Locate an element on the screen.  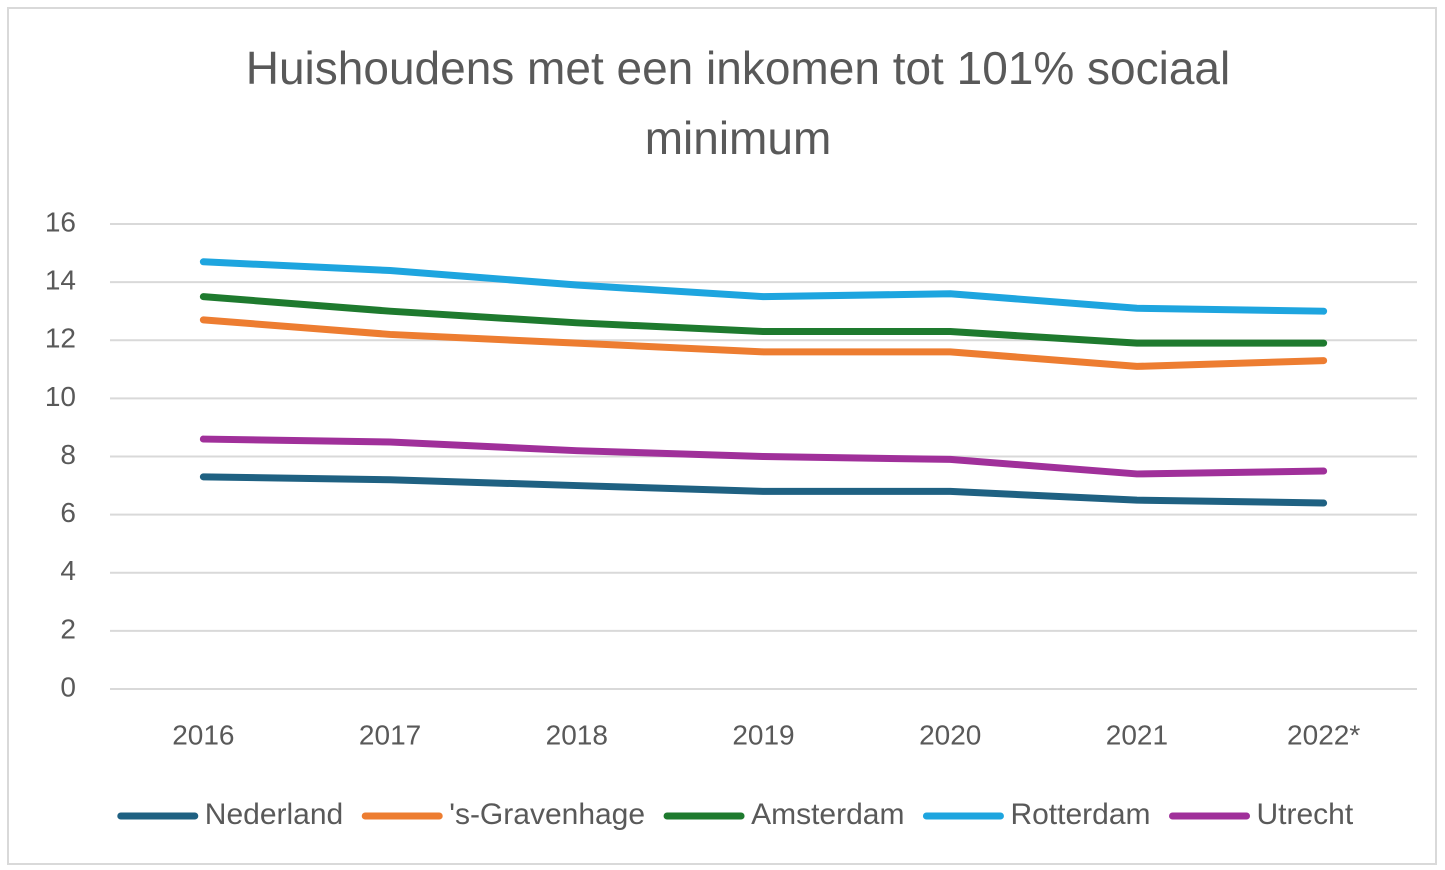
x-tick-label: 2018 is located at coordinates (577, 734).